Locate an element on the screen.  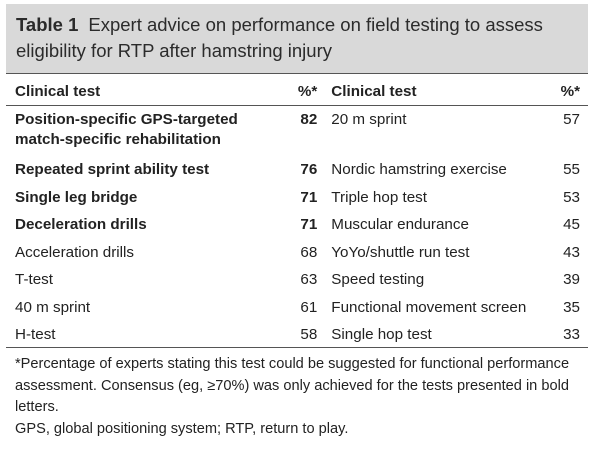
clinical-test-left-cell: Deceleration drills is located at coordinates (141, 225).